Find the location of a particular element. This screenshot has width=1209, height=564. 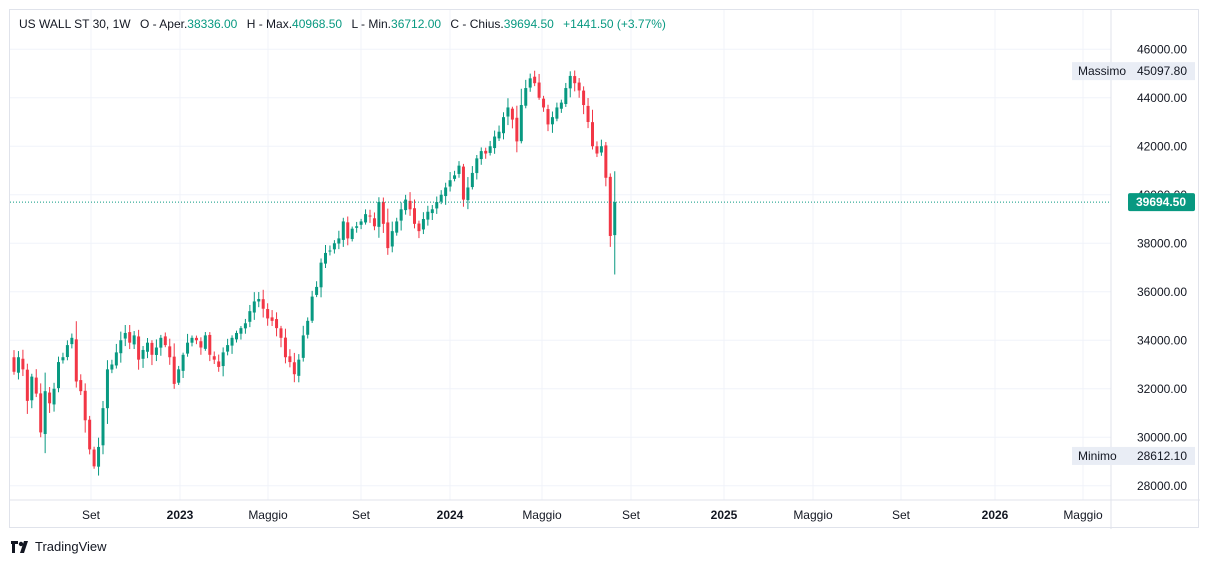

tradingview-brand: TradingView is located at coordinates (59, 546).